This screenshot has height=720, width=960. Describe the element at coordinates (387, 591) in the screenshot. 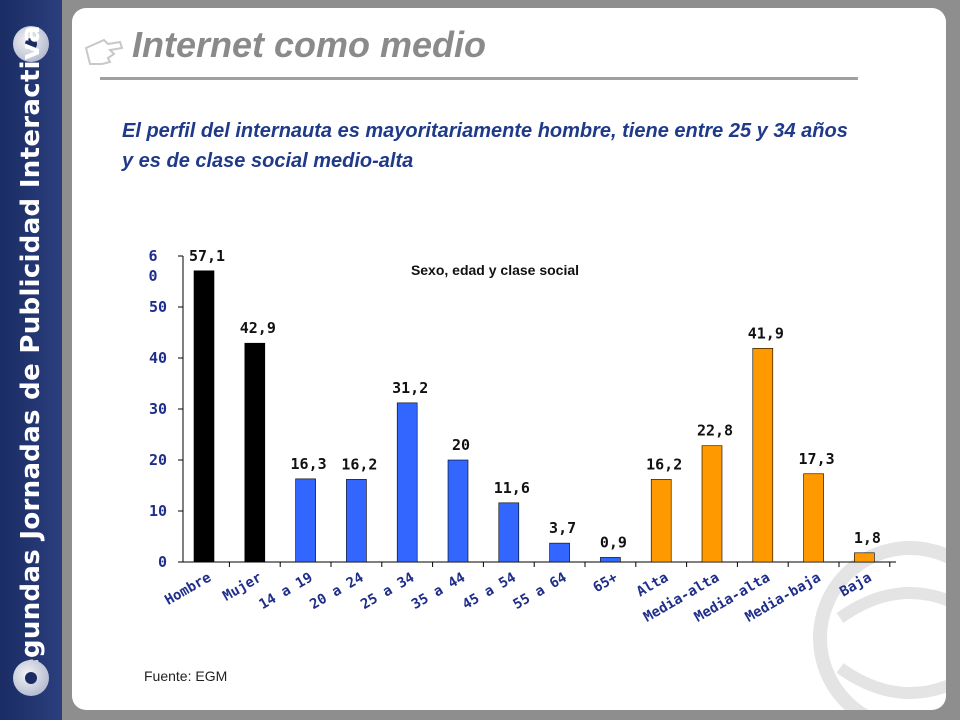

I see `x-tick-label: 25 a 34` at that location.